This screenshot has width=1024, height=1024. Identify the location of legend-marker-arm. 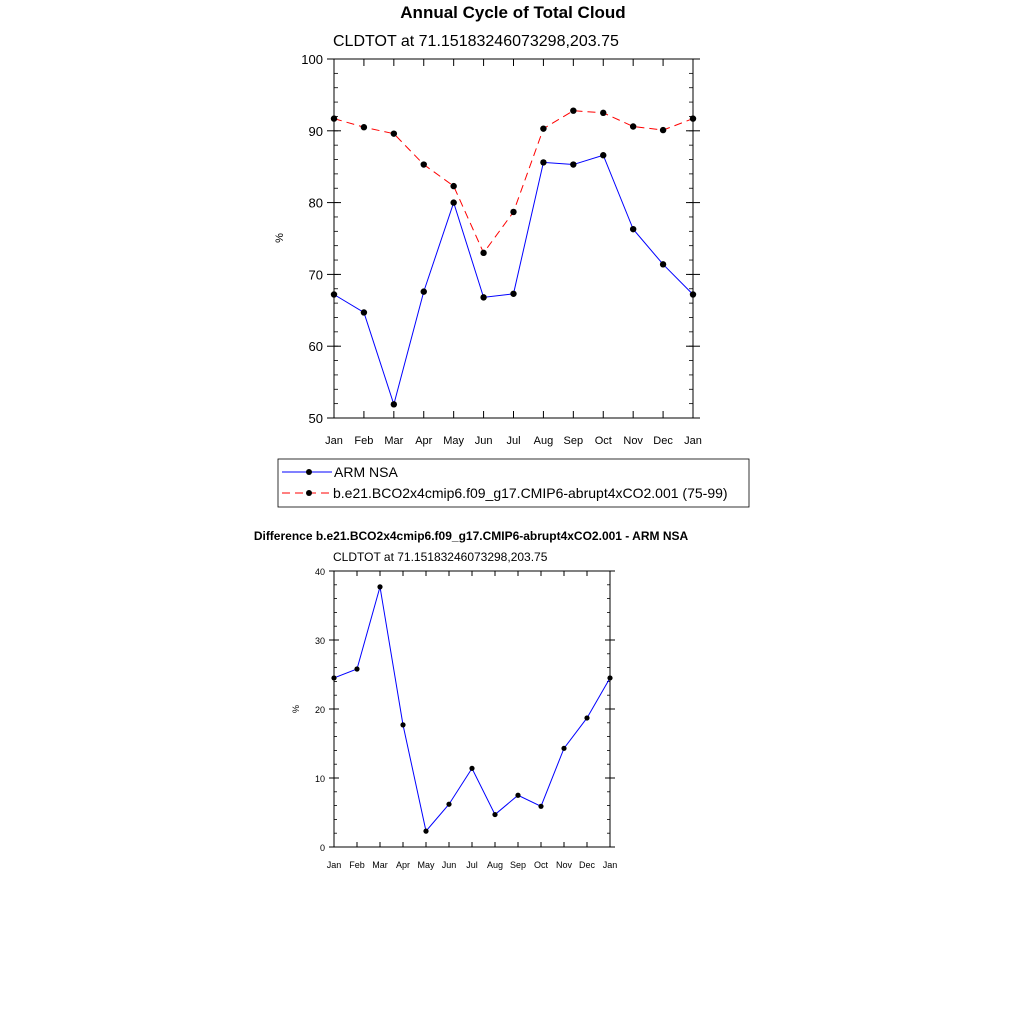
(309, 472).